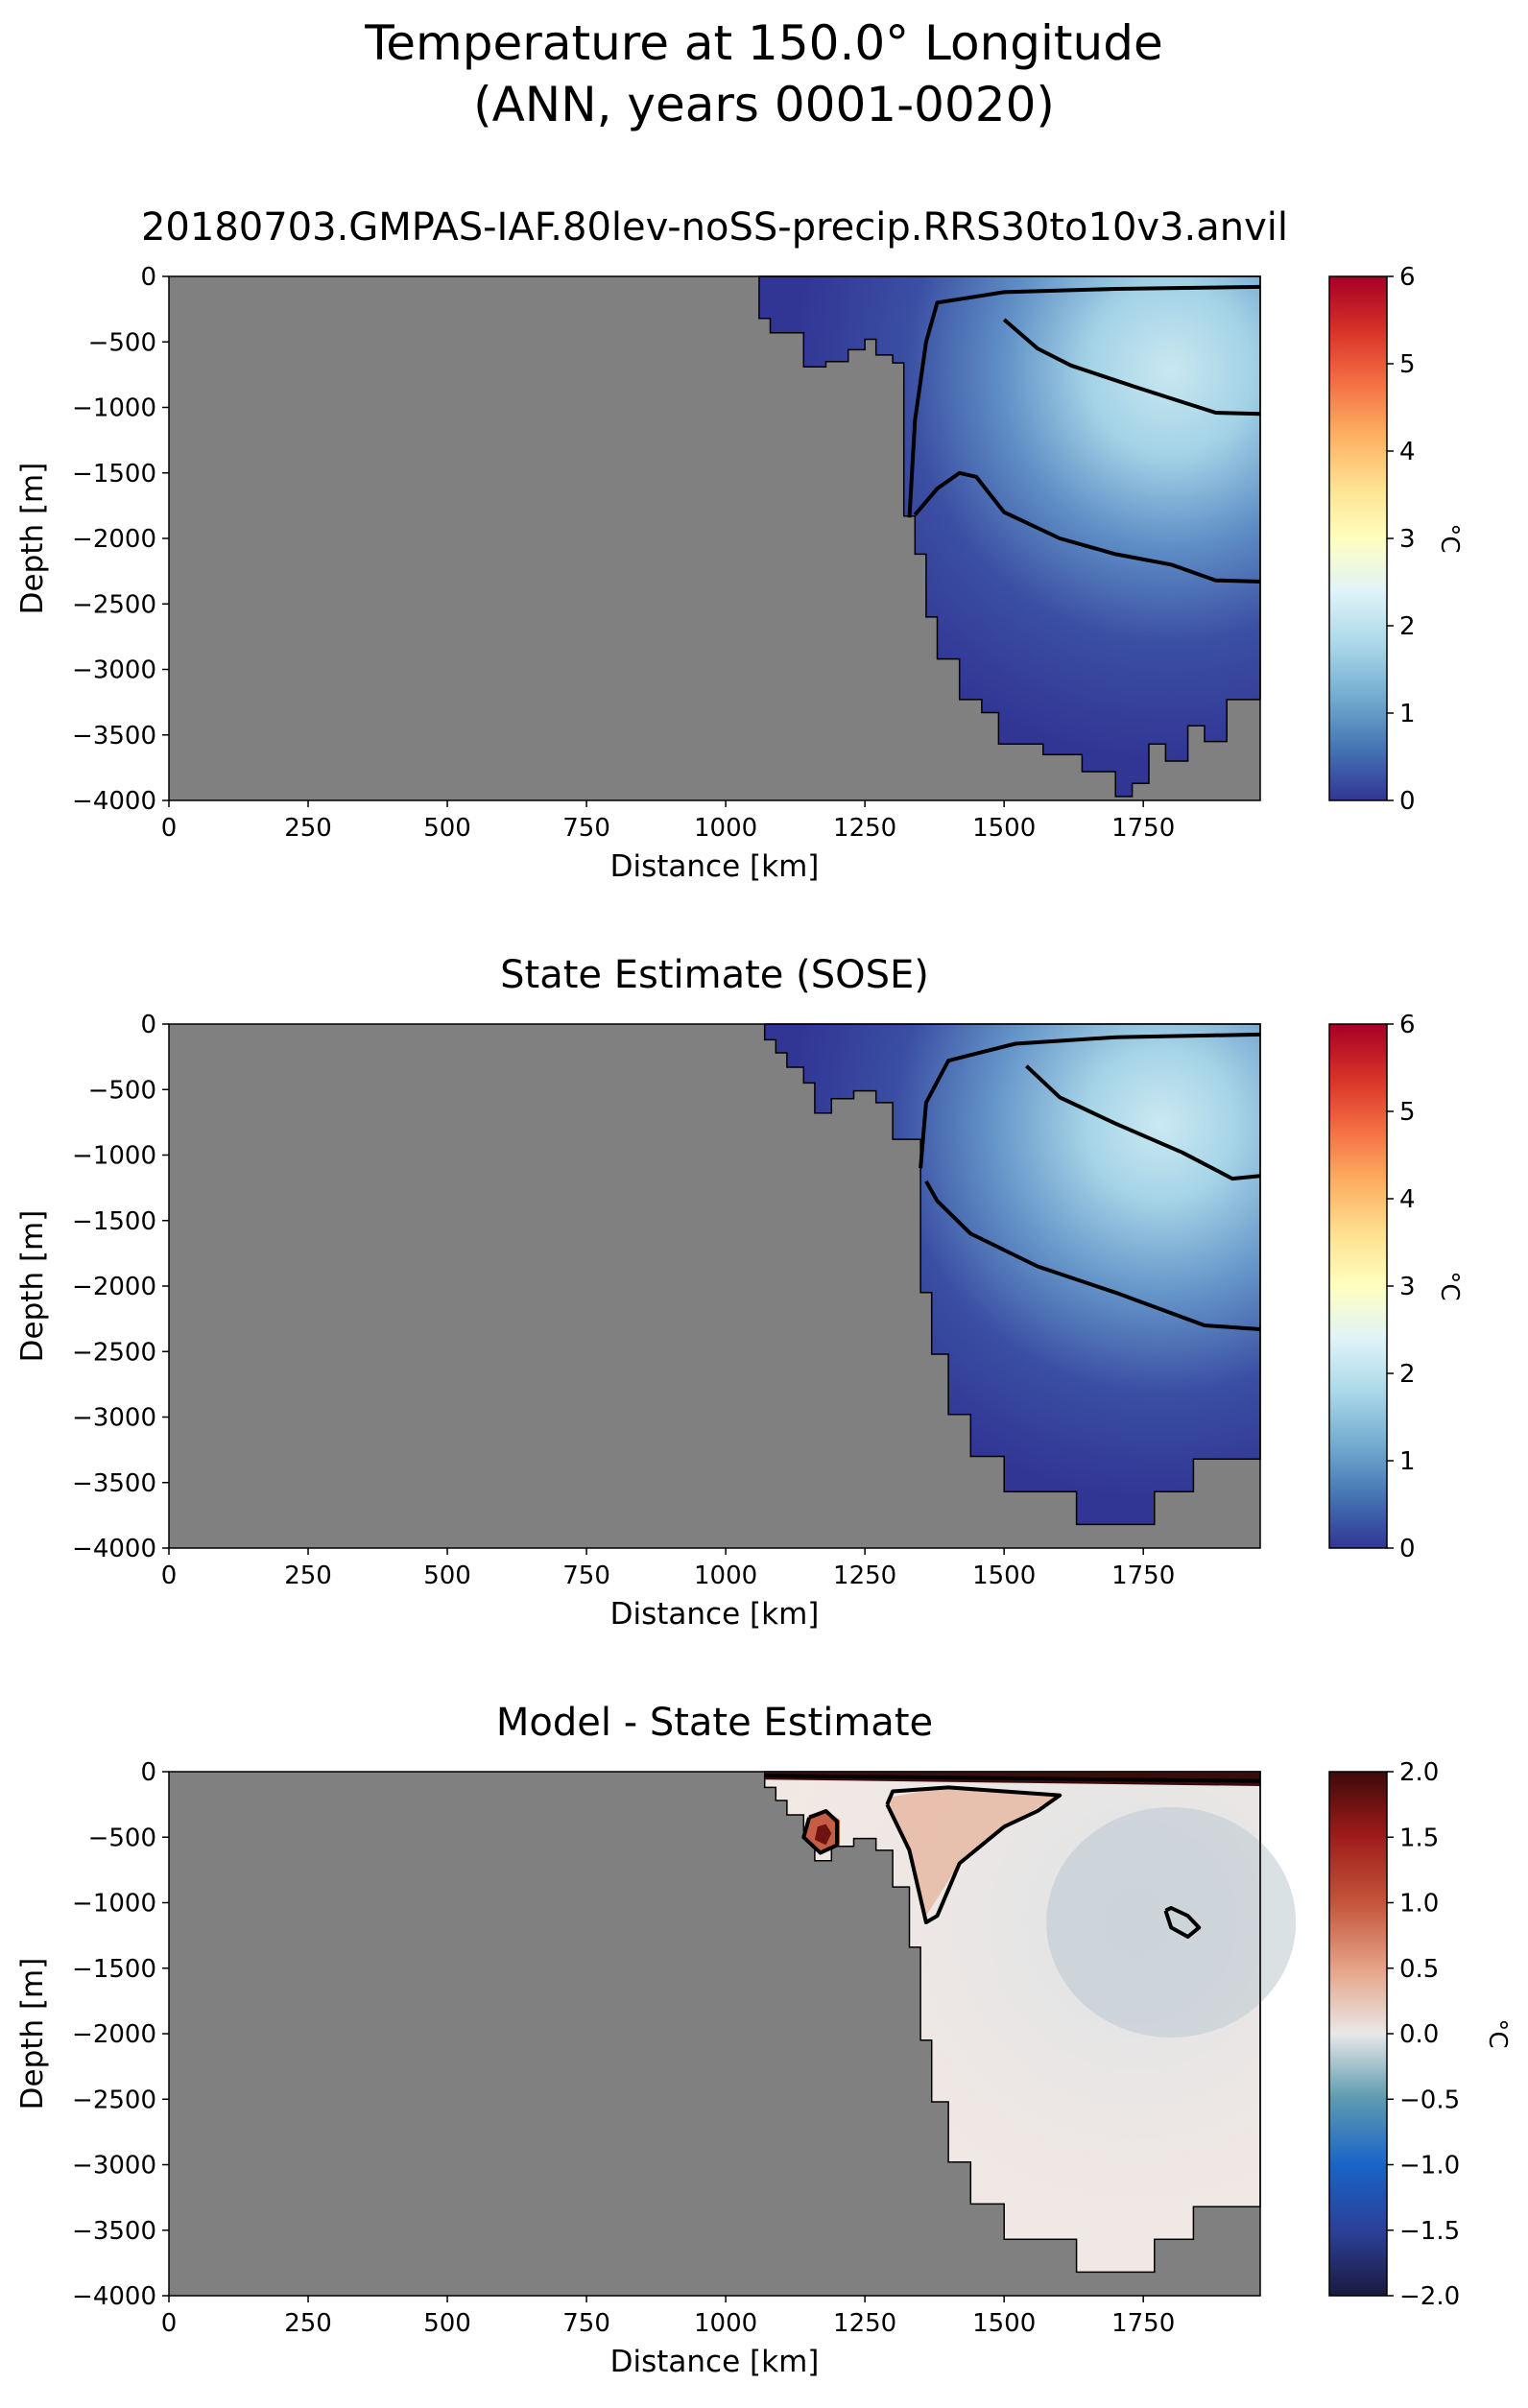 The image size is (1528, 2408). I want to click on colorbar-tick-label: −2.0, so click(1430, 2296).